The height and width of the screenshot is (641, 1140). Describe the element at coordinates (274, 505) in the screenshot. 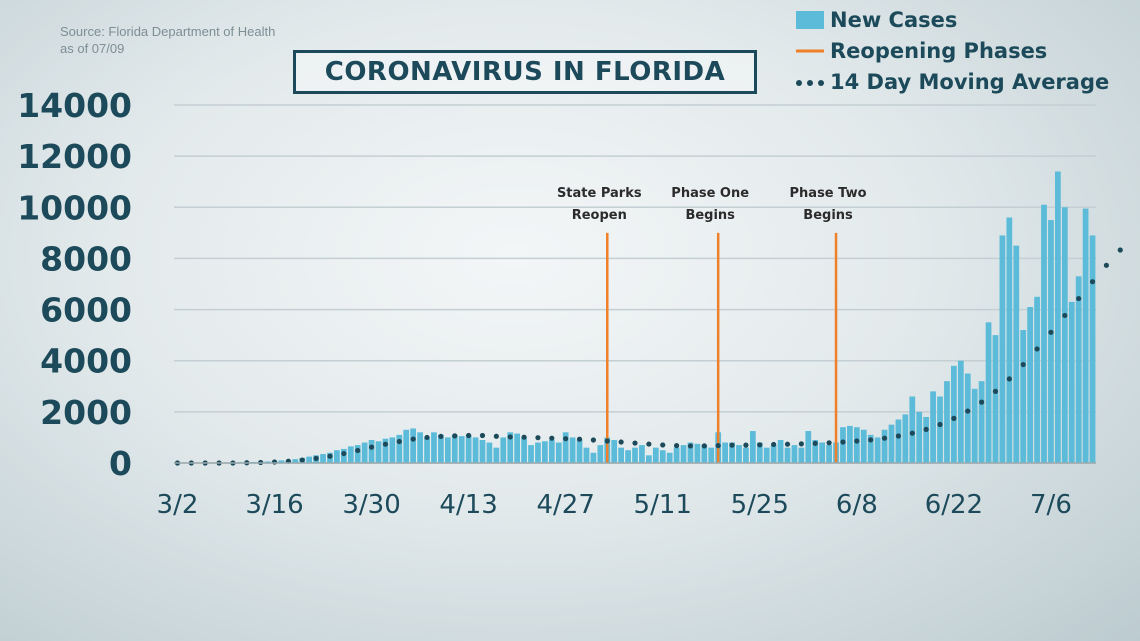

I see `x-tick-label: 3/16` at that location.